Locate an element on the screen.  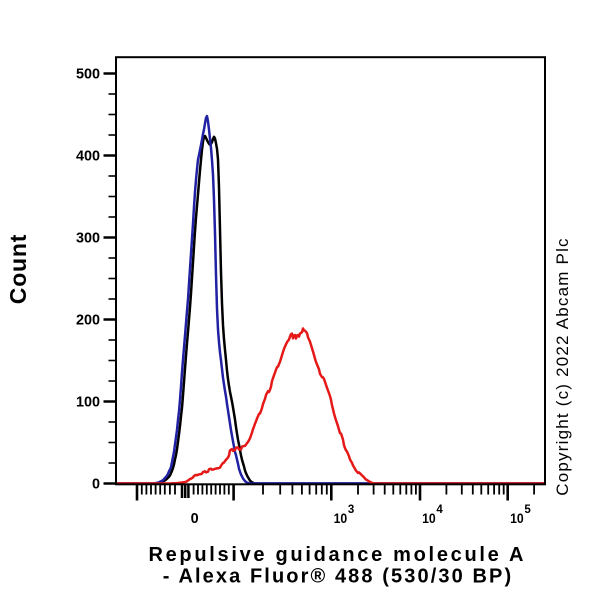
svg-text: 500 is located at coordinates (88, 75).